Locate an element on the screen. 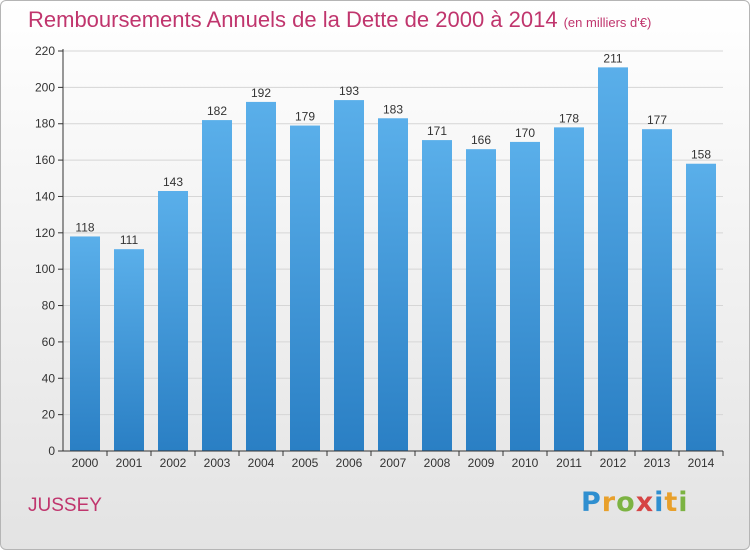 Image resolution: width=750 pixels, height=550 pixels. logo-letter: o is located at coordinates (626, 502).